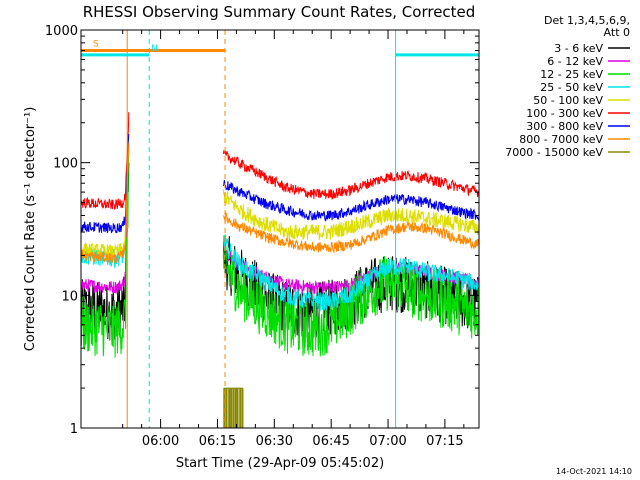 This screenshot has width=640, height=480. I want to click on attenuator-label-n: N, so click(154, 49).